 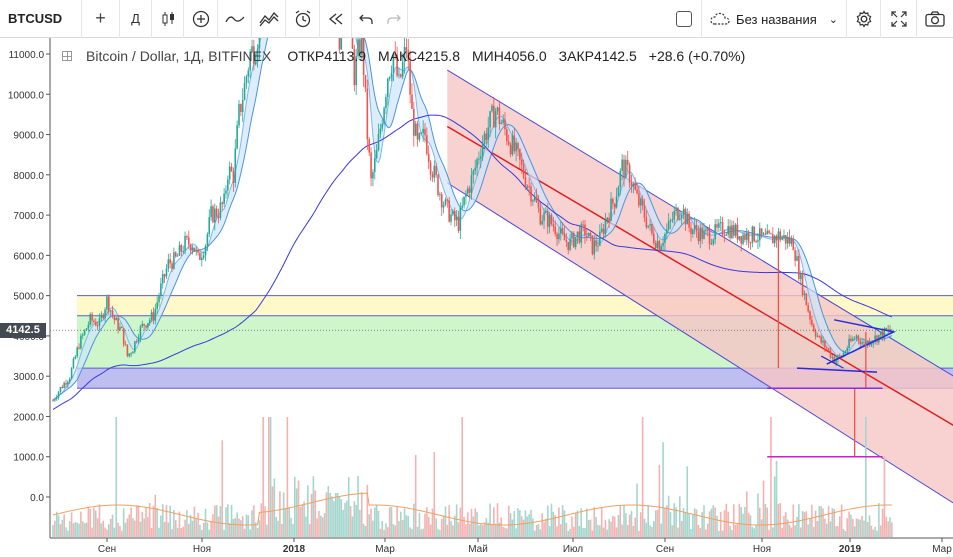 I want to click on snapshot-button, so click(x=935, y=19).